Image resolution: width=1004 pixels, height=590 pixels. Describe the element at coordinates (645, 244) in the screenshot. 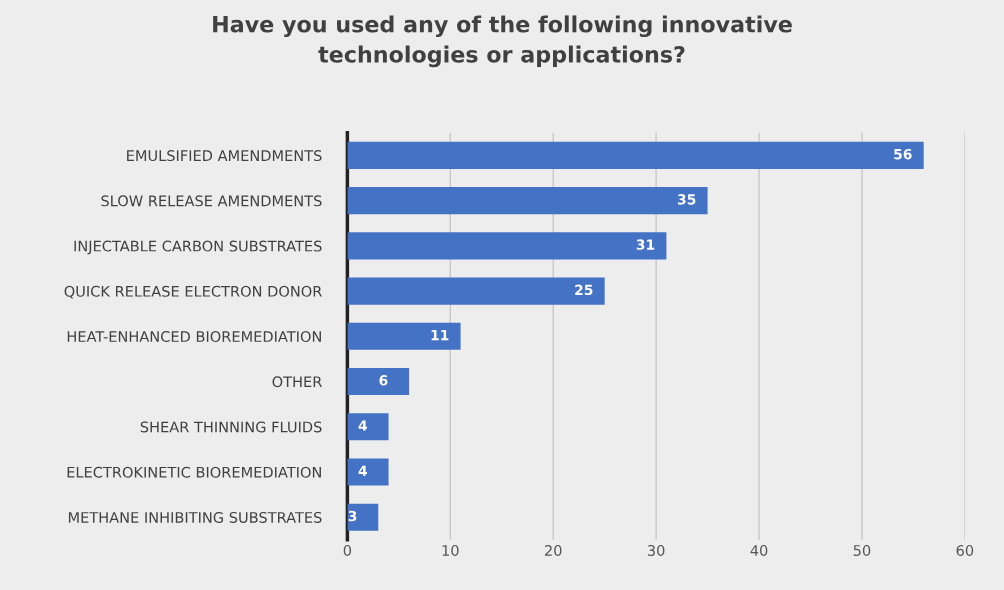

I see `data-label: 31` at that location.